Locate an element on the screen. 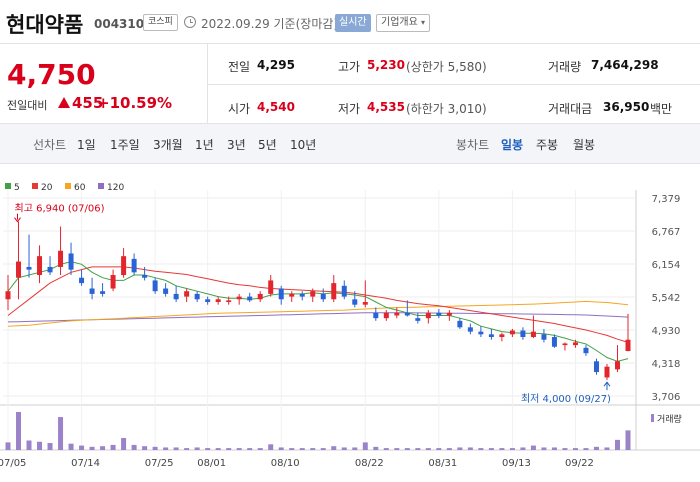 The image size is (700, 482). period-3y: 3년 is located at coordinates (236, 145).